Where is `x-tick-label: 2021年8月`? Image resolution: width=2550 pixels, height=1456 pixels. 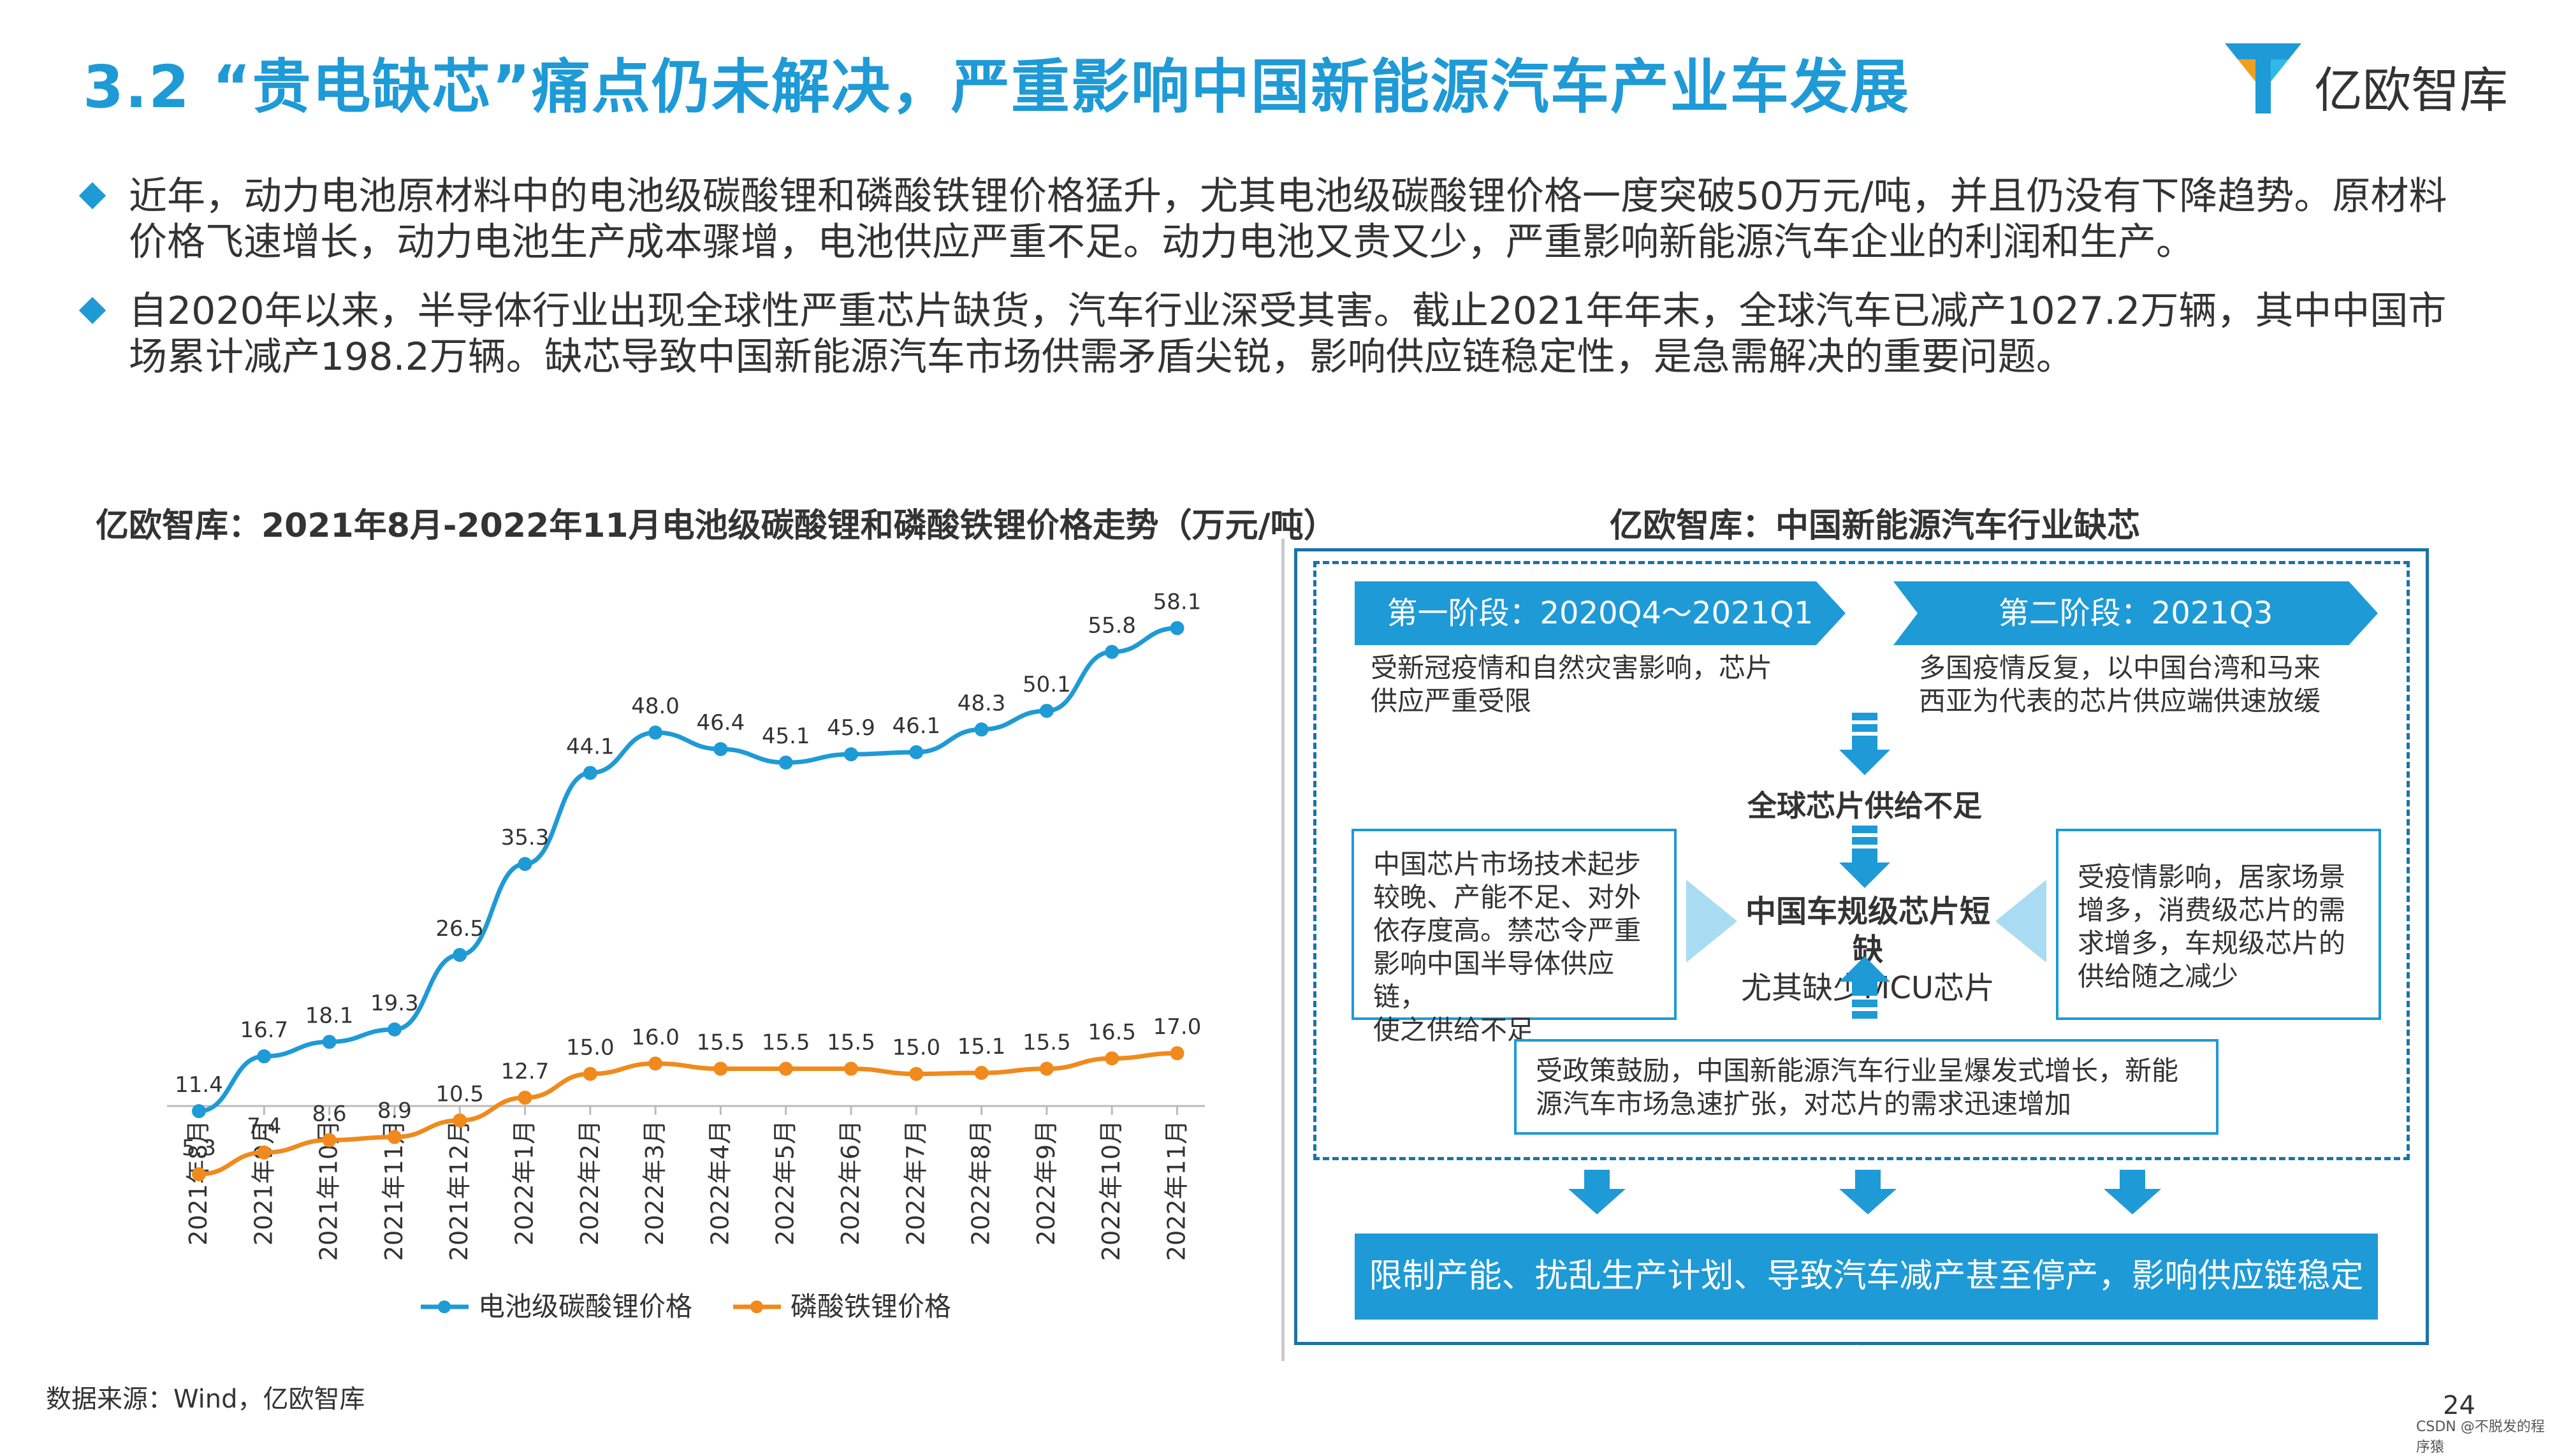
x-tick-label: 2021年8月 is located at coordinates (198, 1183).